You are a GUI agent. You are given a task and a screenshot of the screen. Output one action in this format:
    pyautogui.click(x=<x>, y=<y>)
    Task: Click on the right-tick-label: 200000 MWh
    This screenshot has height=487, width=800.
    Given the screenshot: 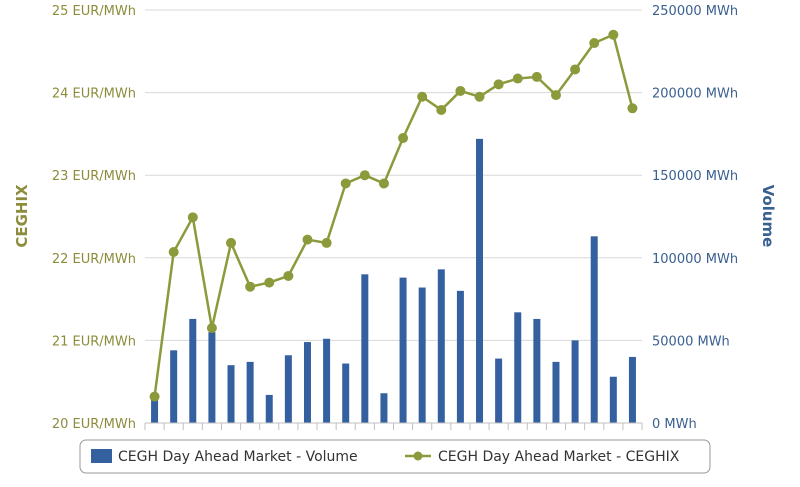 What is the action you would take?
    pyautogui.click(x=695, y=94)
    